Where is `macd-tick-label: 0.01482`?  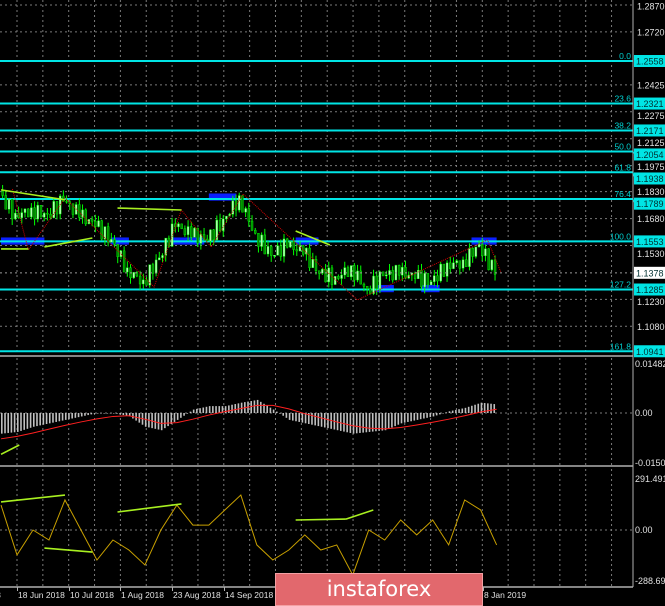 macd-tick-label: 0.01482 is located at coordinates (650, 364).